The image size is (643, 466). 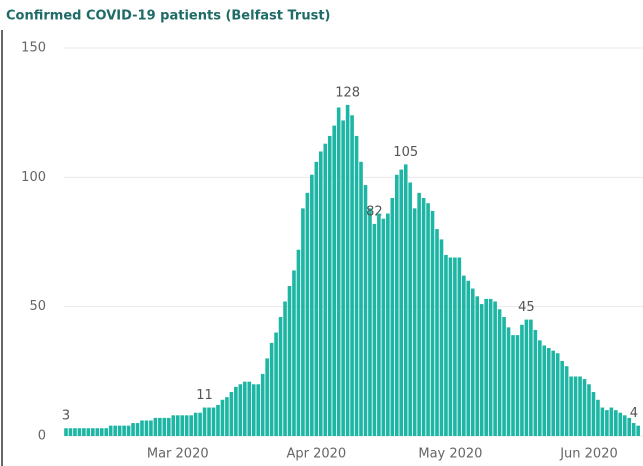 I want to click on y-tick-label: 50, so click(x=37, y=306).